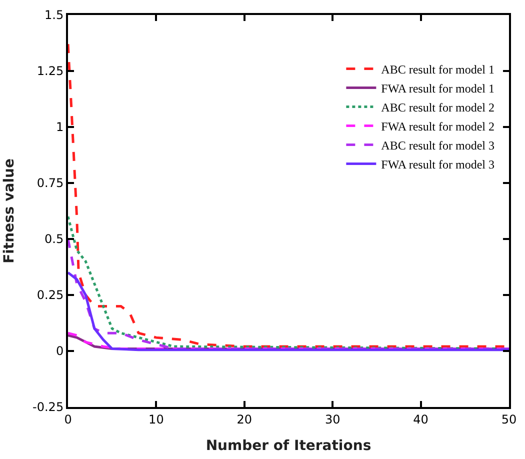 This screenshot has width=525, height=459. I want to click on y-tick-label: 1.5, so click(54, 15).